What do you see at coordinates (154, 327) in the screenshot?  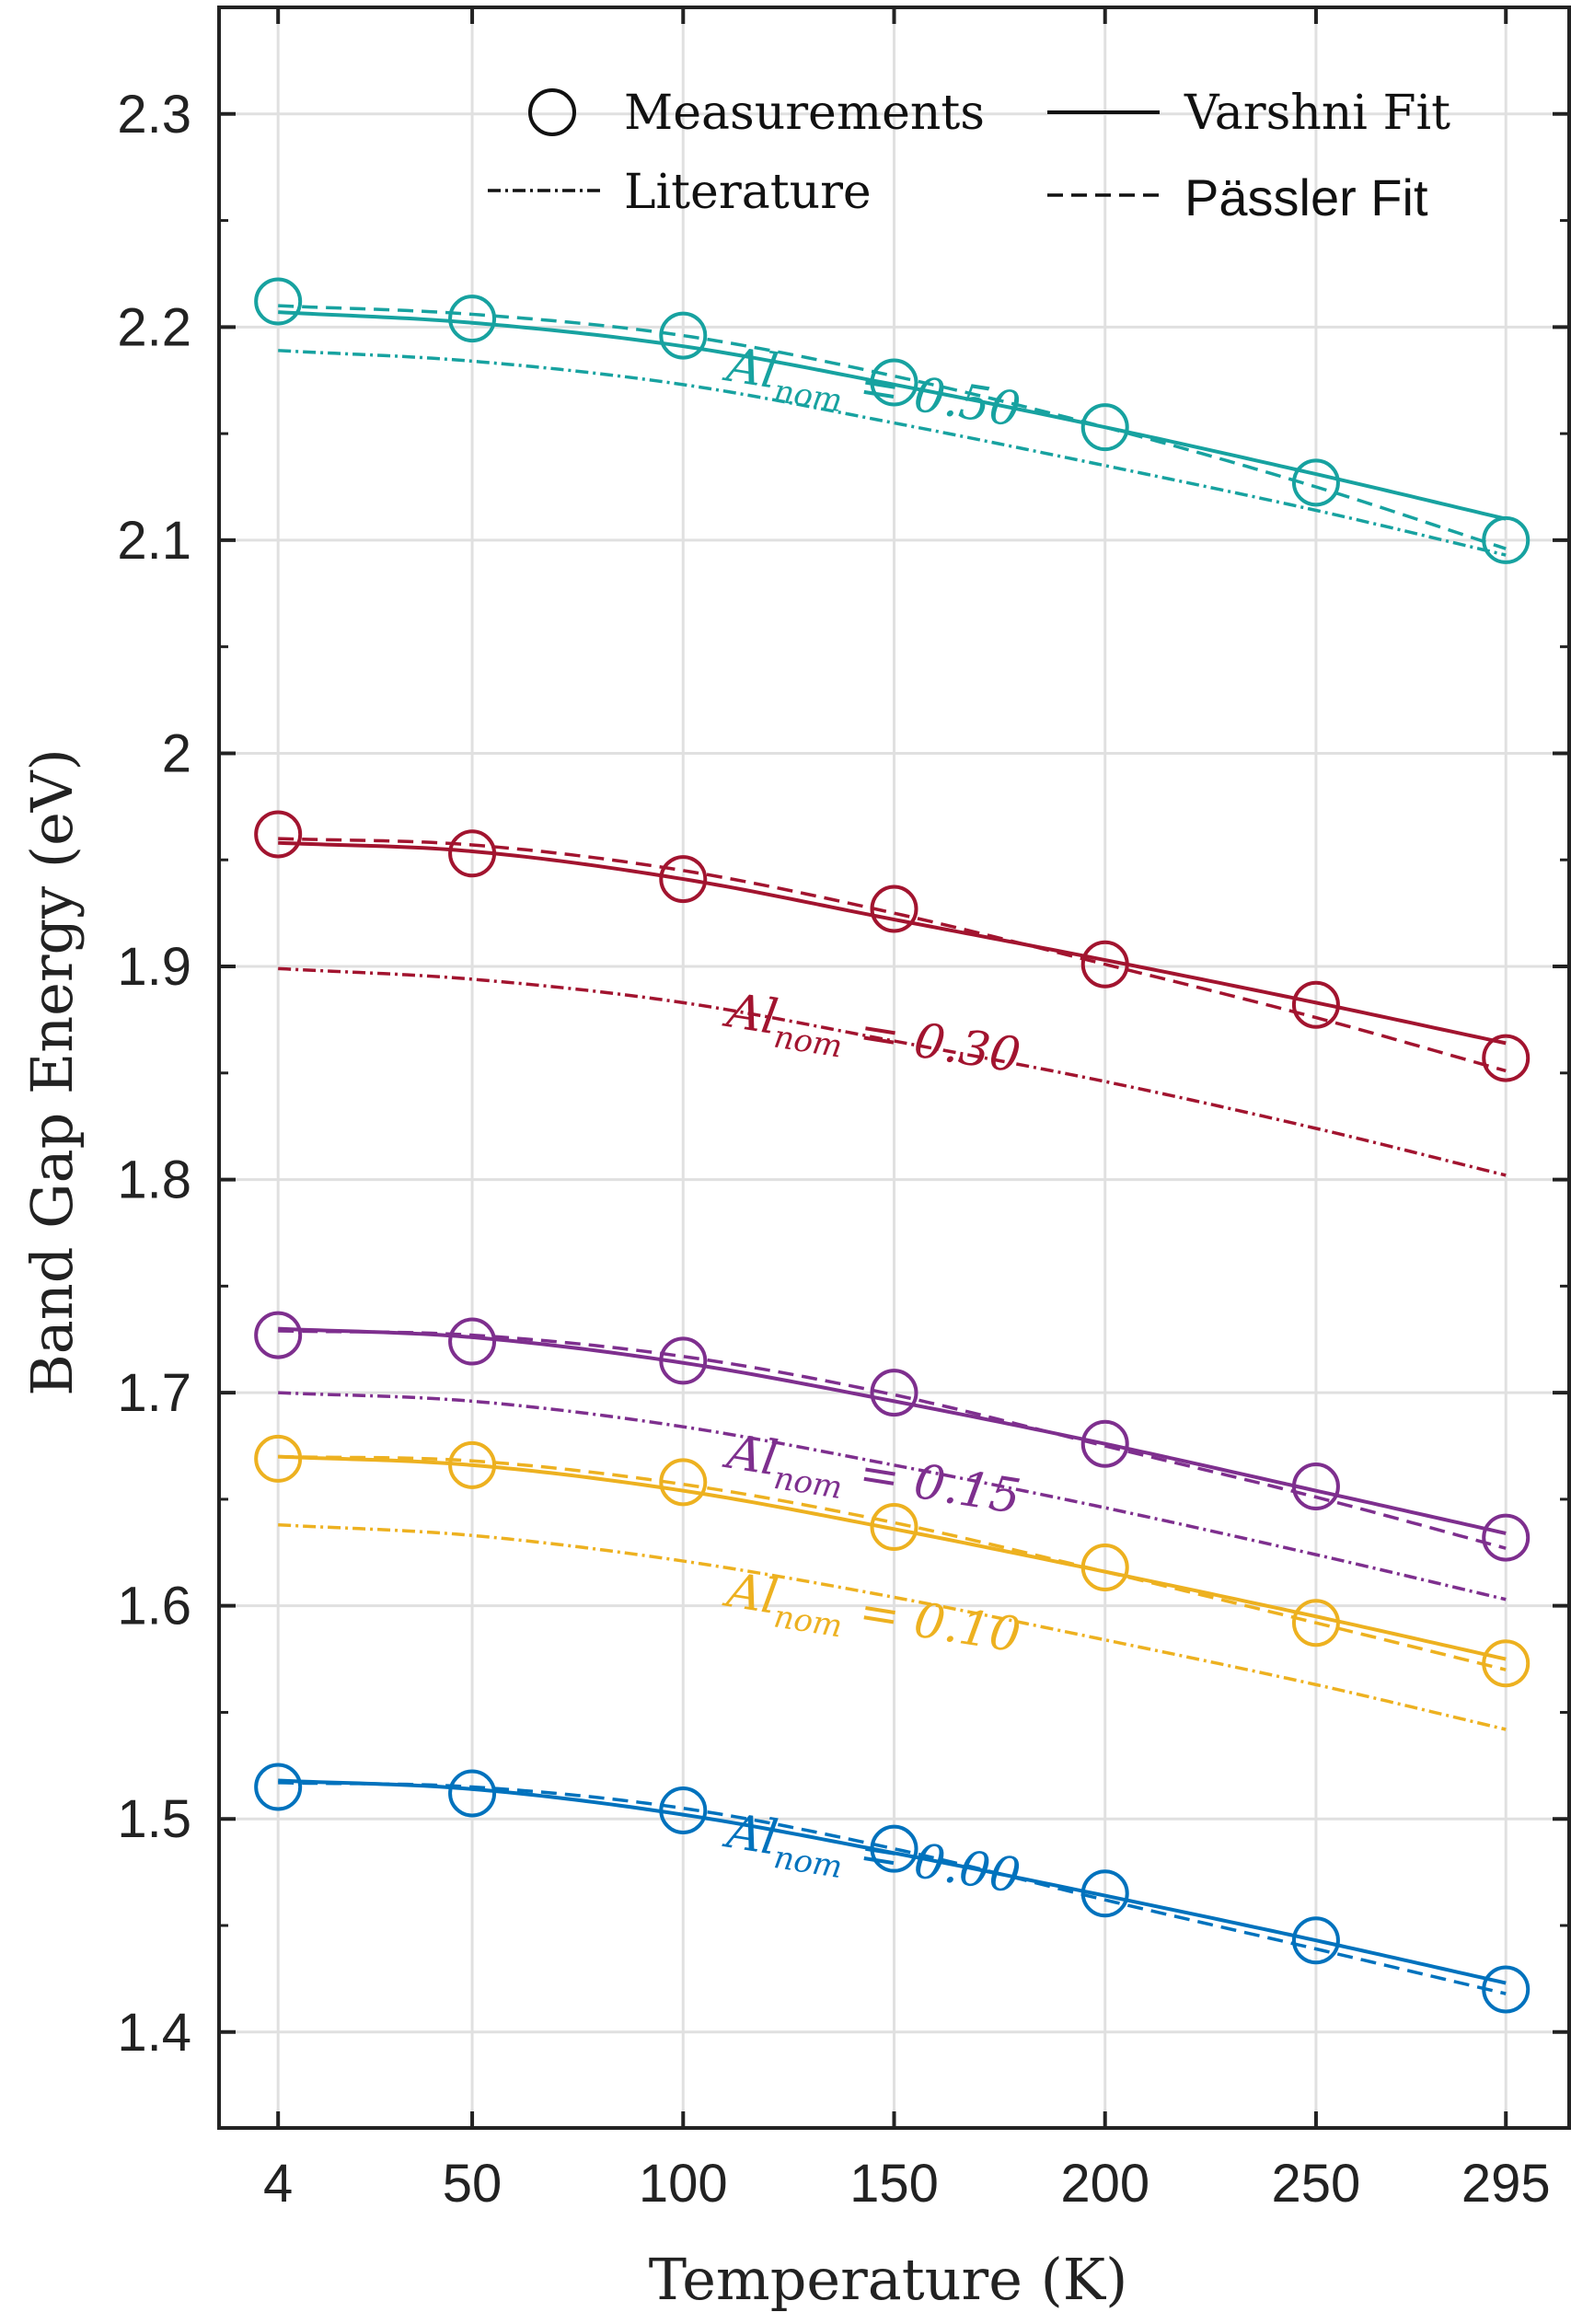 I see `y-tick-label: 2.2` at bounding box center [154, 327].